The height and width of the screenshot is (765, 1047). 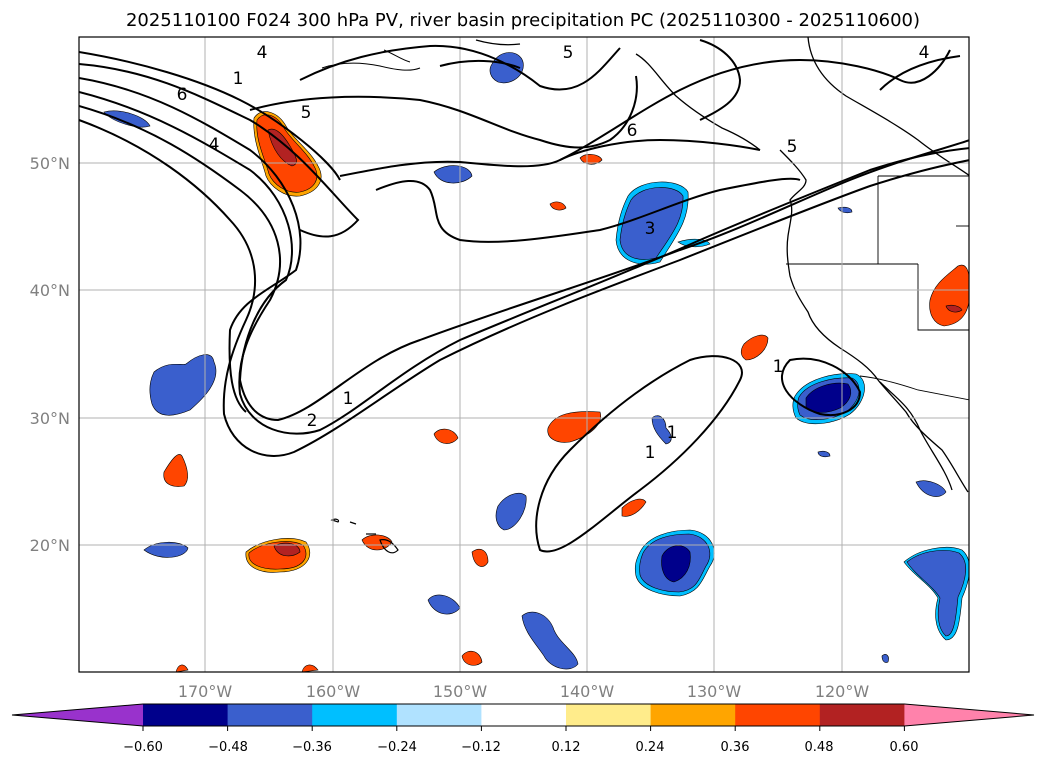 I want to click on pv-contour-label: 2, so click(x=312, y=421).